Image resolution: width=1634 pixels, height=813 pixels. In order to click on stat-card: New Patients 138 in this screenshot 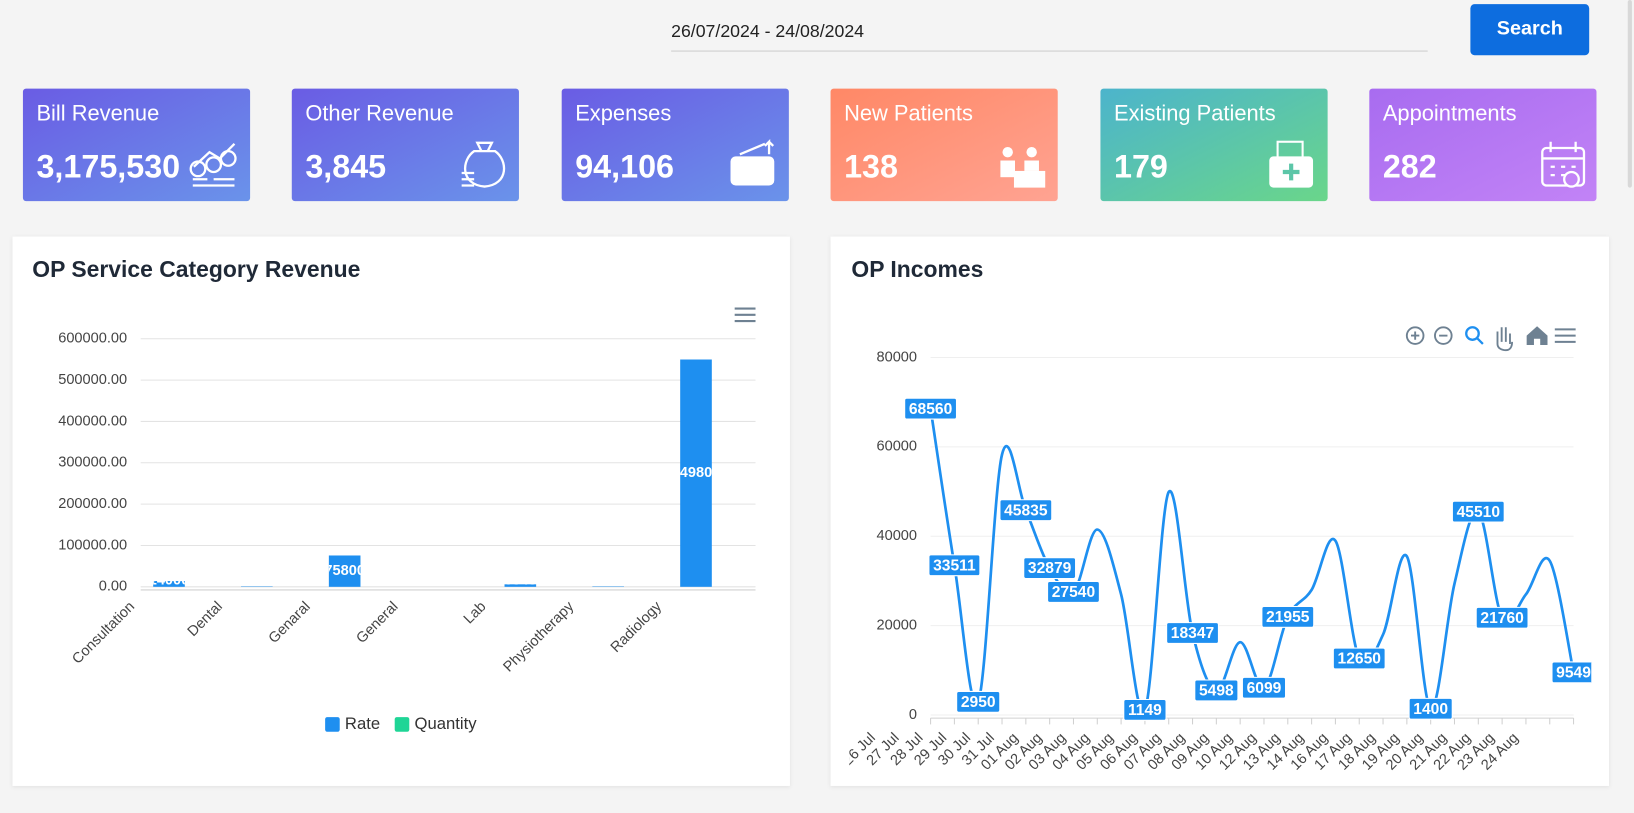, I will do `click(944, 145)`.